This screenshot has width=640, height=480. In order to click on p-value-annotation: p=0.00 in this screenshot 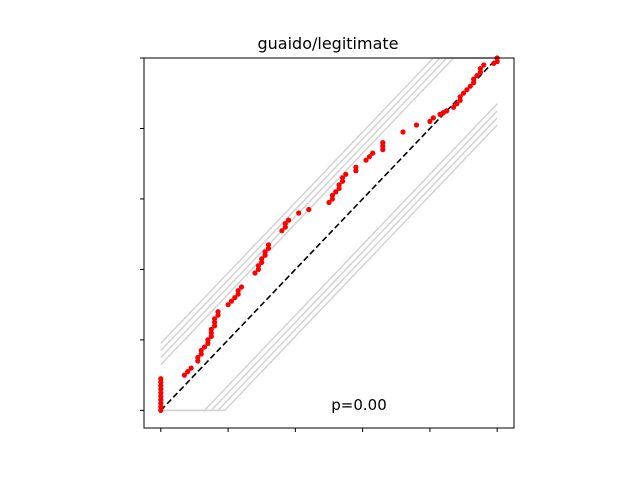, I will do `click(359, 405)`.